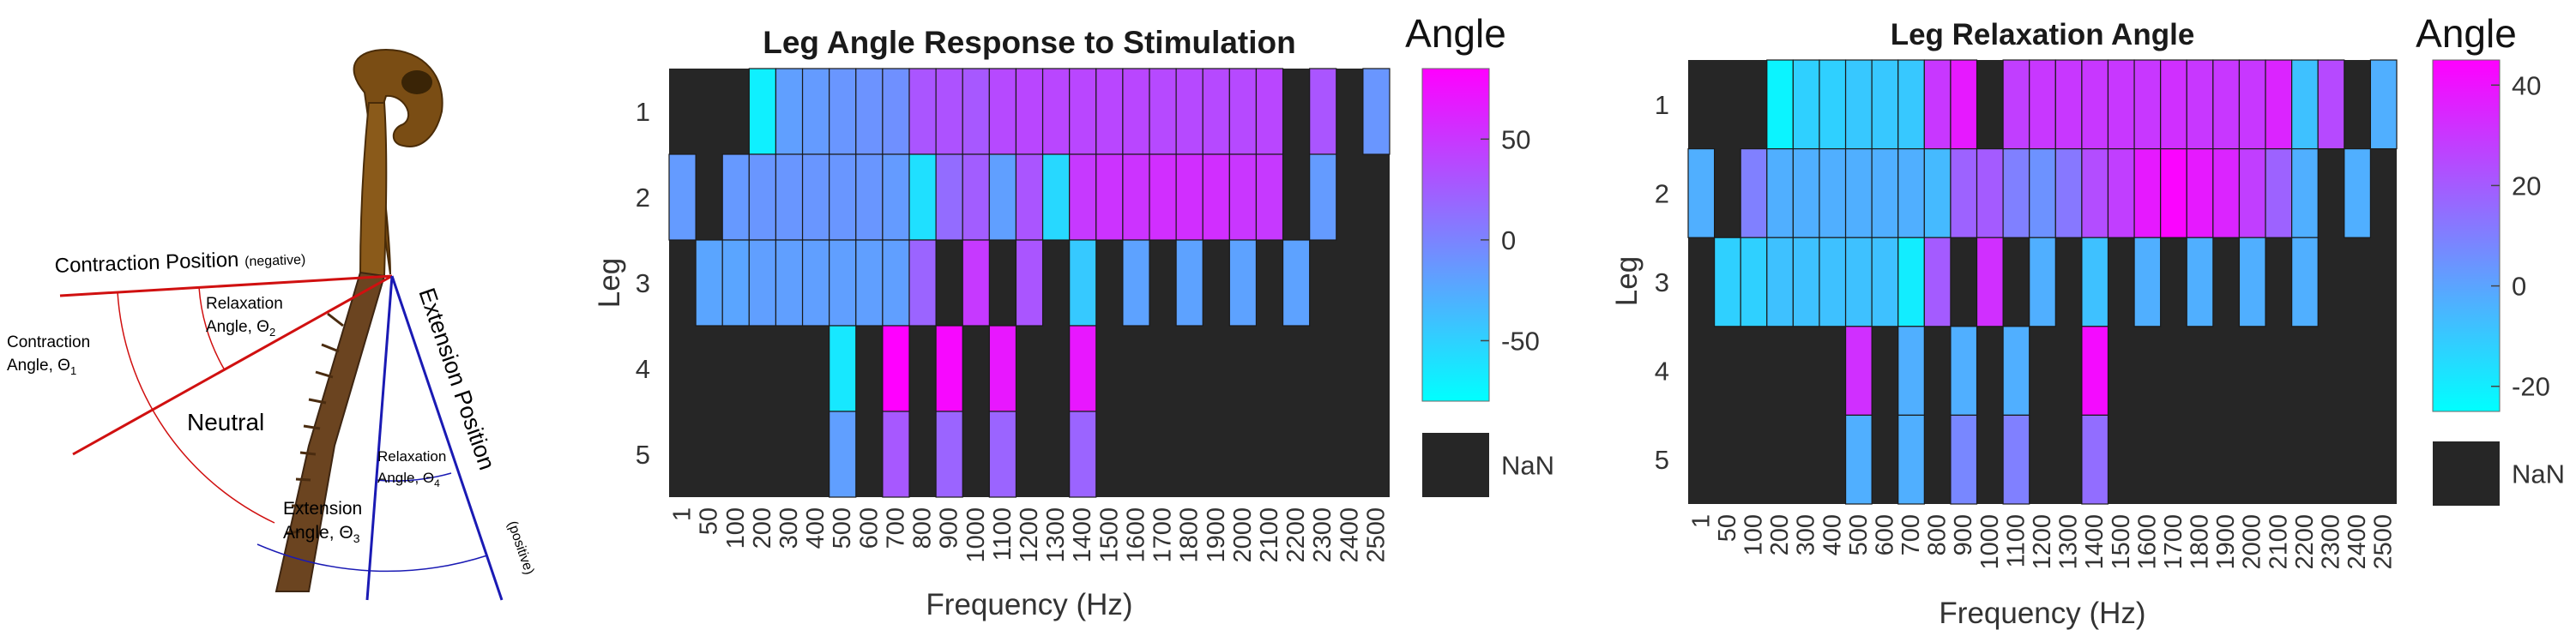 This screenshot has width=2576, height=630. What do you see at coordinates (1806, 534) in the screenshot?
I see `x-tick-label: 300` at bounding box center [1806, 534].